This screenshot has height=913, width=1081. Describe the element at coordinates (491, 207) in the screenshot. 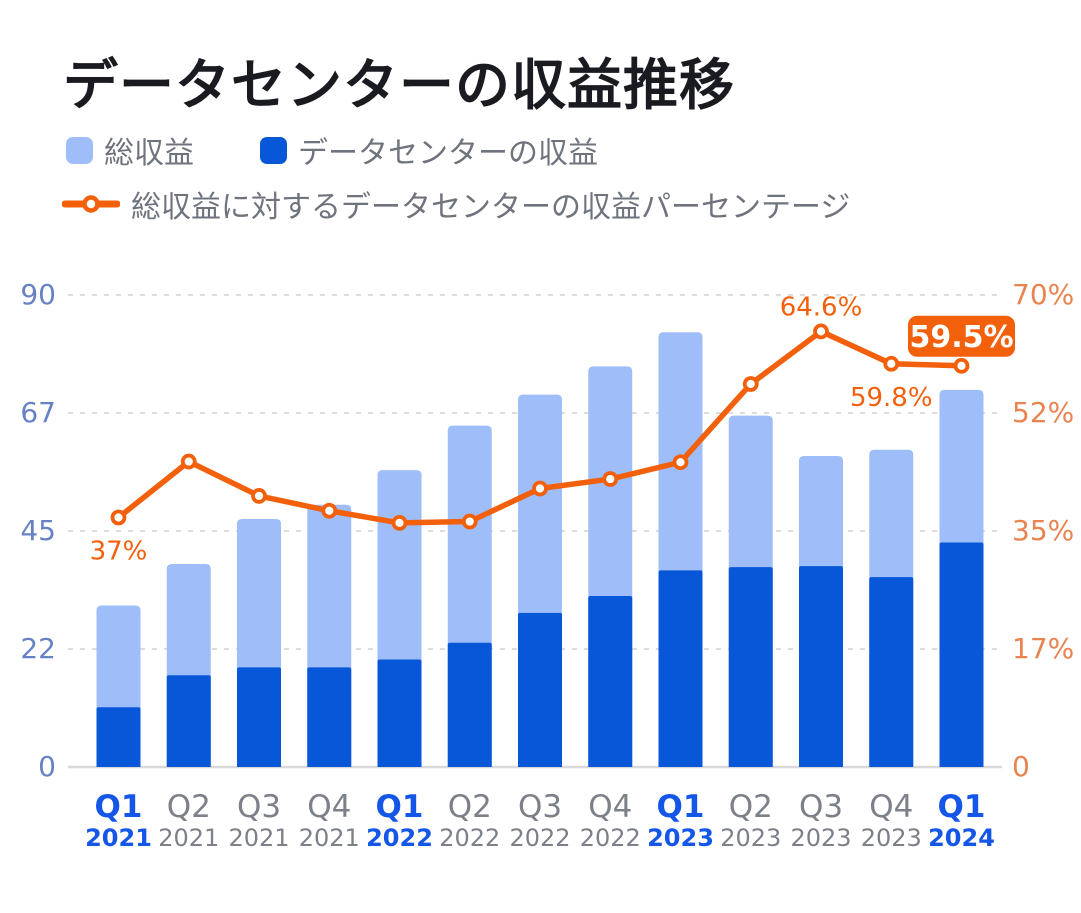

I see `pct-legend-label: 総収益に対するデータセンターの収益パーセンテージ` at that location.